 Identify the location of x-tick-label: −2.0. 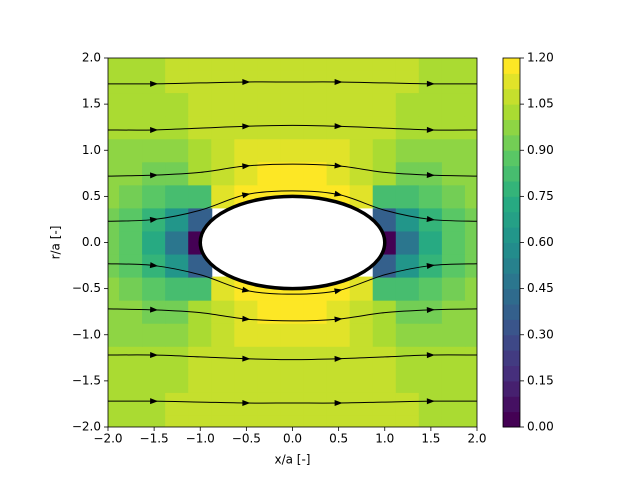
(107, 439).